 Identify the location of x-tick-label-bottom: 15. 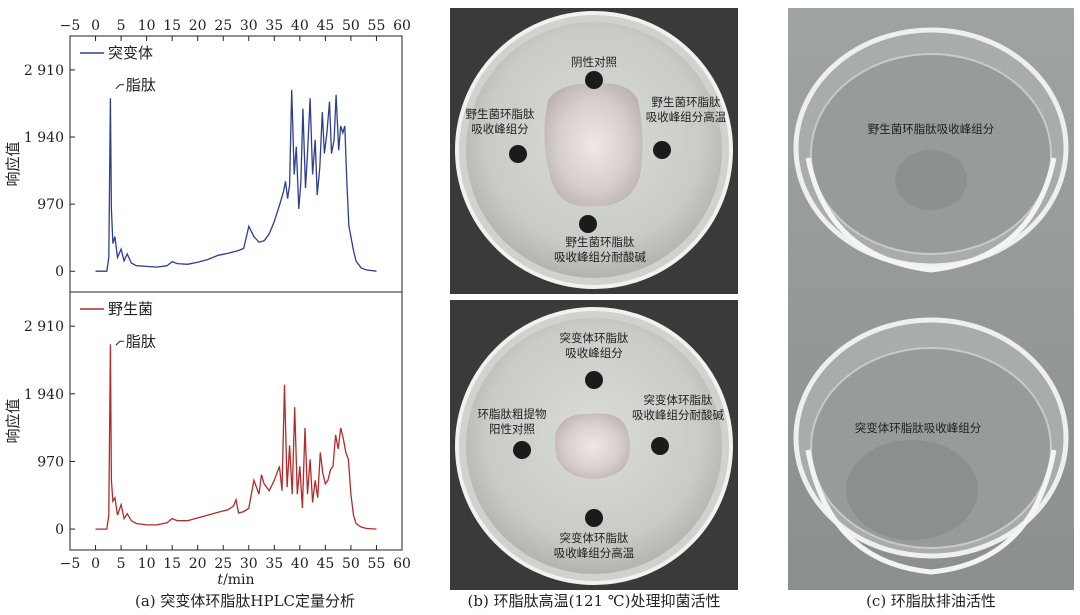
(172, 564).